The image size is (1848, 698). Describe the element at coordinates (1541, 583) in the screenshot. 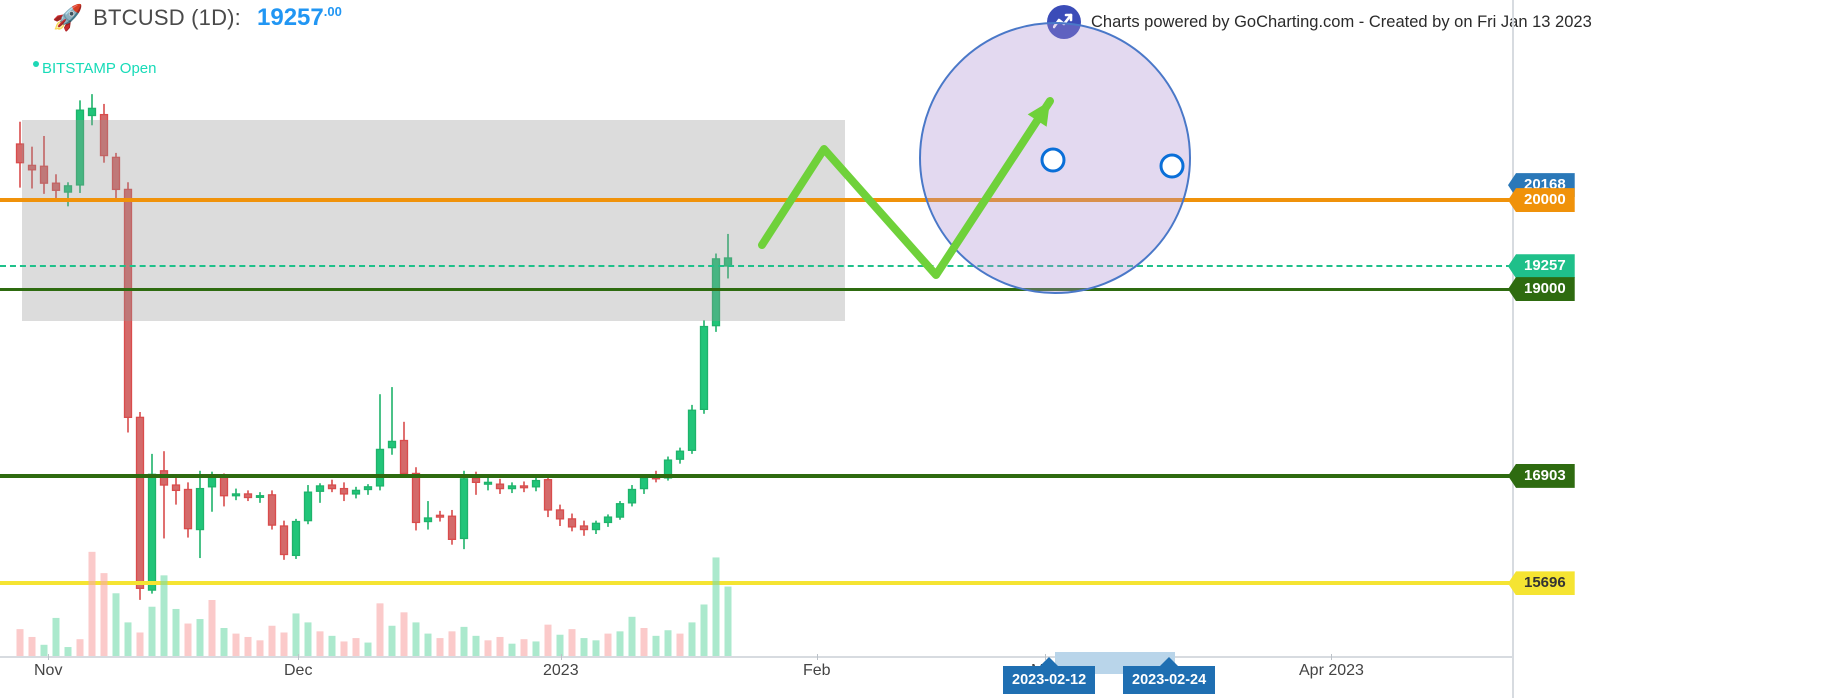

I see `floor-price-badge: 15696` at that location.